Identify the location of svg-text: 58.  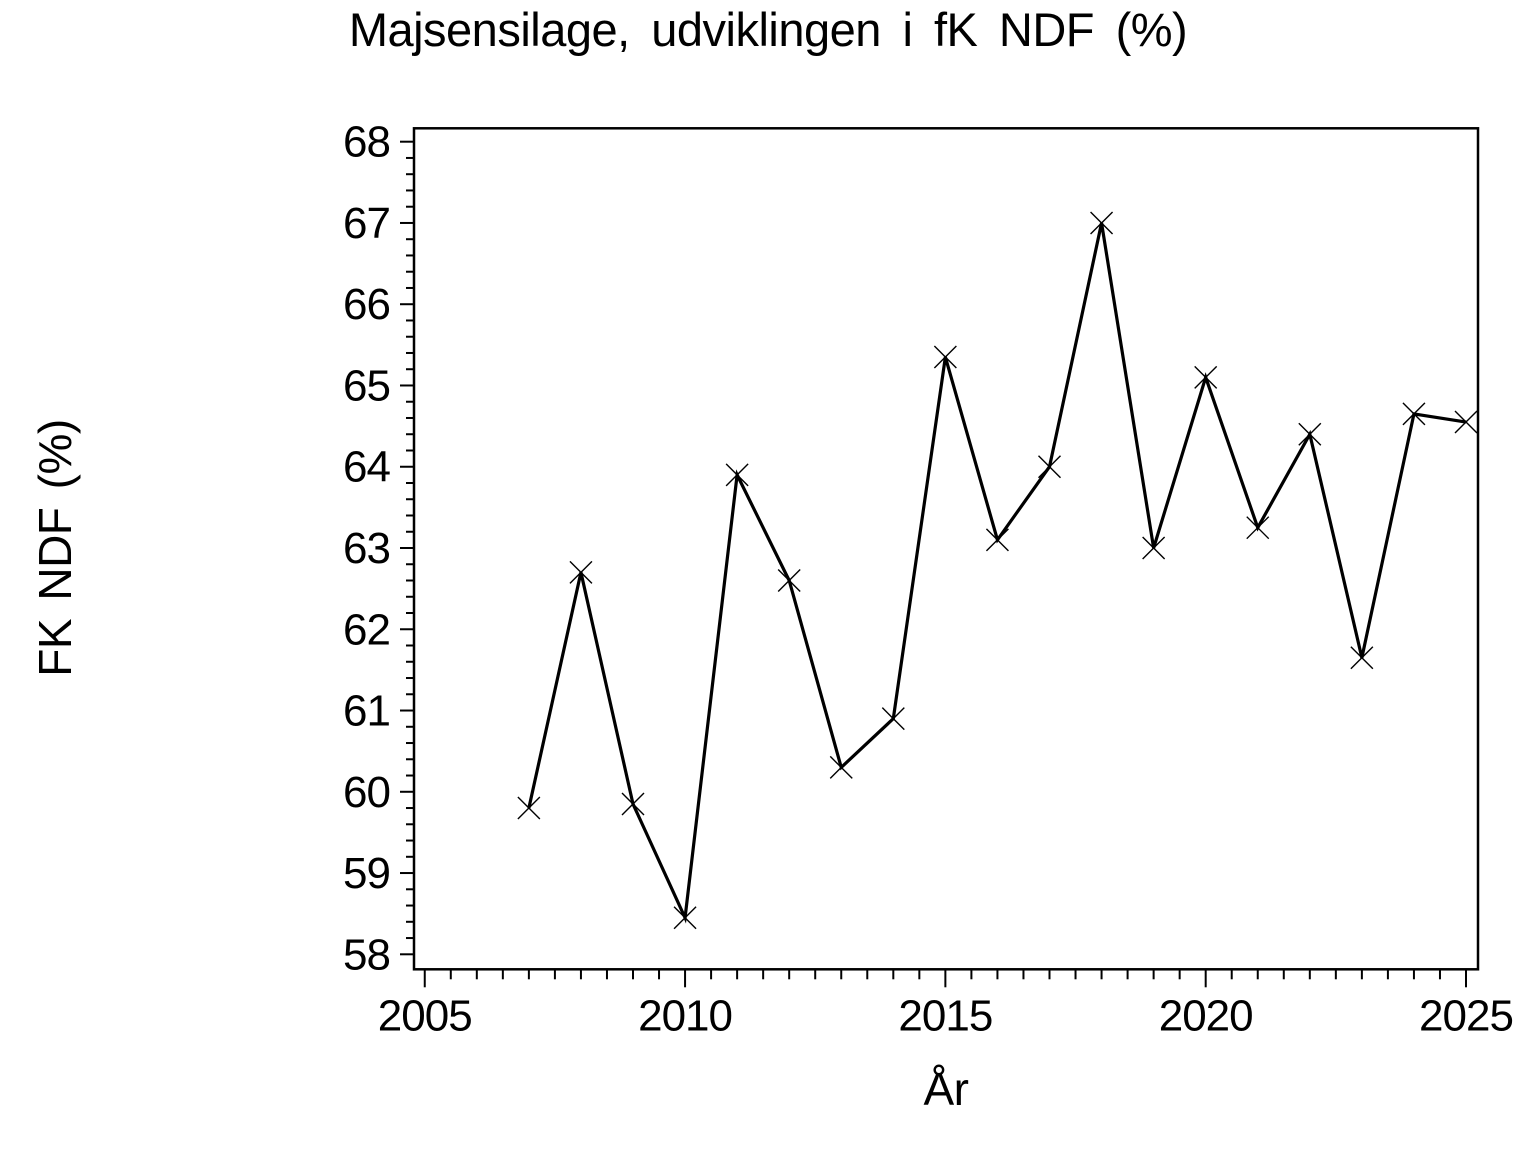
(366, 954).